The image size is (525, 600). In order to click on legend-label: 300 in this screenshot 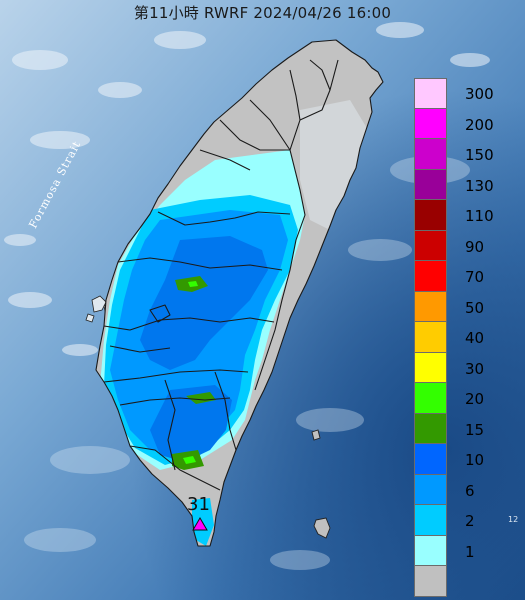, I will do `click(479, 94)`.